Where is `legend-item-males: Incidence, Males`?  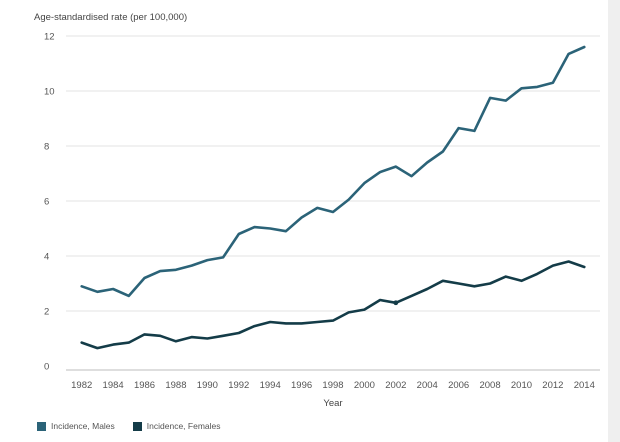 legend-item-males: Incidence, Males is located at coordinates (76, 426).